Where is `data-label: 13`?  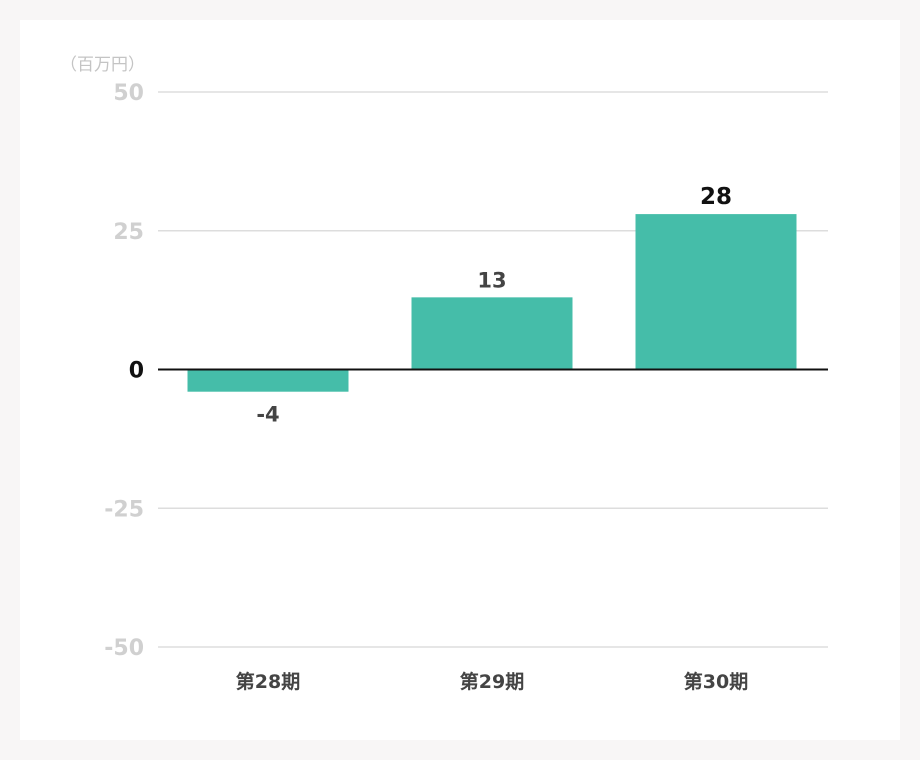 data-label: 13 is located at coordinates (491, 280).